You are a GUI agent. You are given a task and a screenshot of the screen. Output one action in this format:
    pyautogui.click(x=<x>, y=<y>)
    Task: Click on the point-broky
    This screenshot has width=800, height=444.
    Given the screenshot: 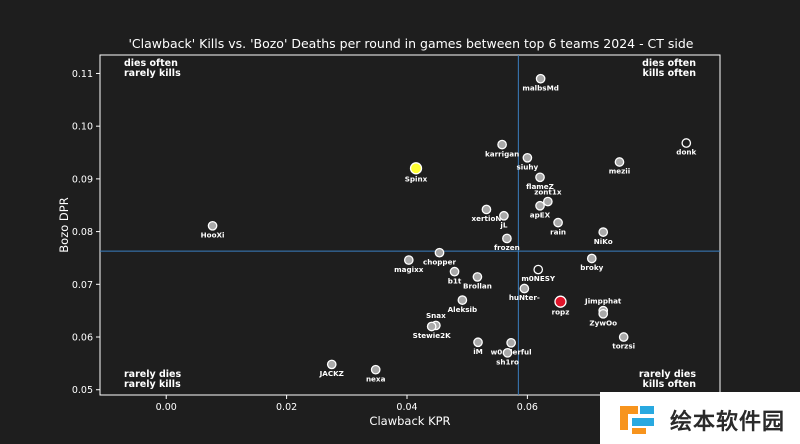 What is the action you would take?
    pyautogui.click(x=591, y=258)
    